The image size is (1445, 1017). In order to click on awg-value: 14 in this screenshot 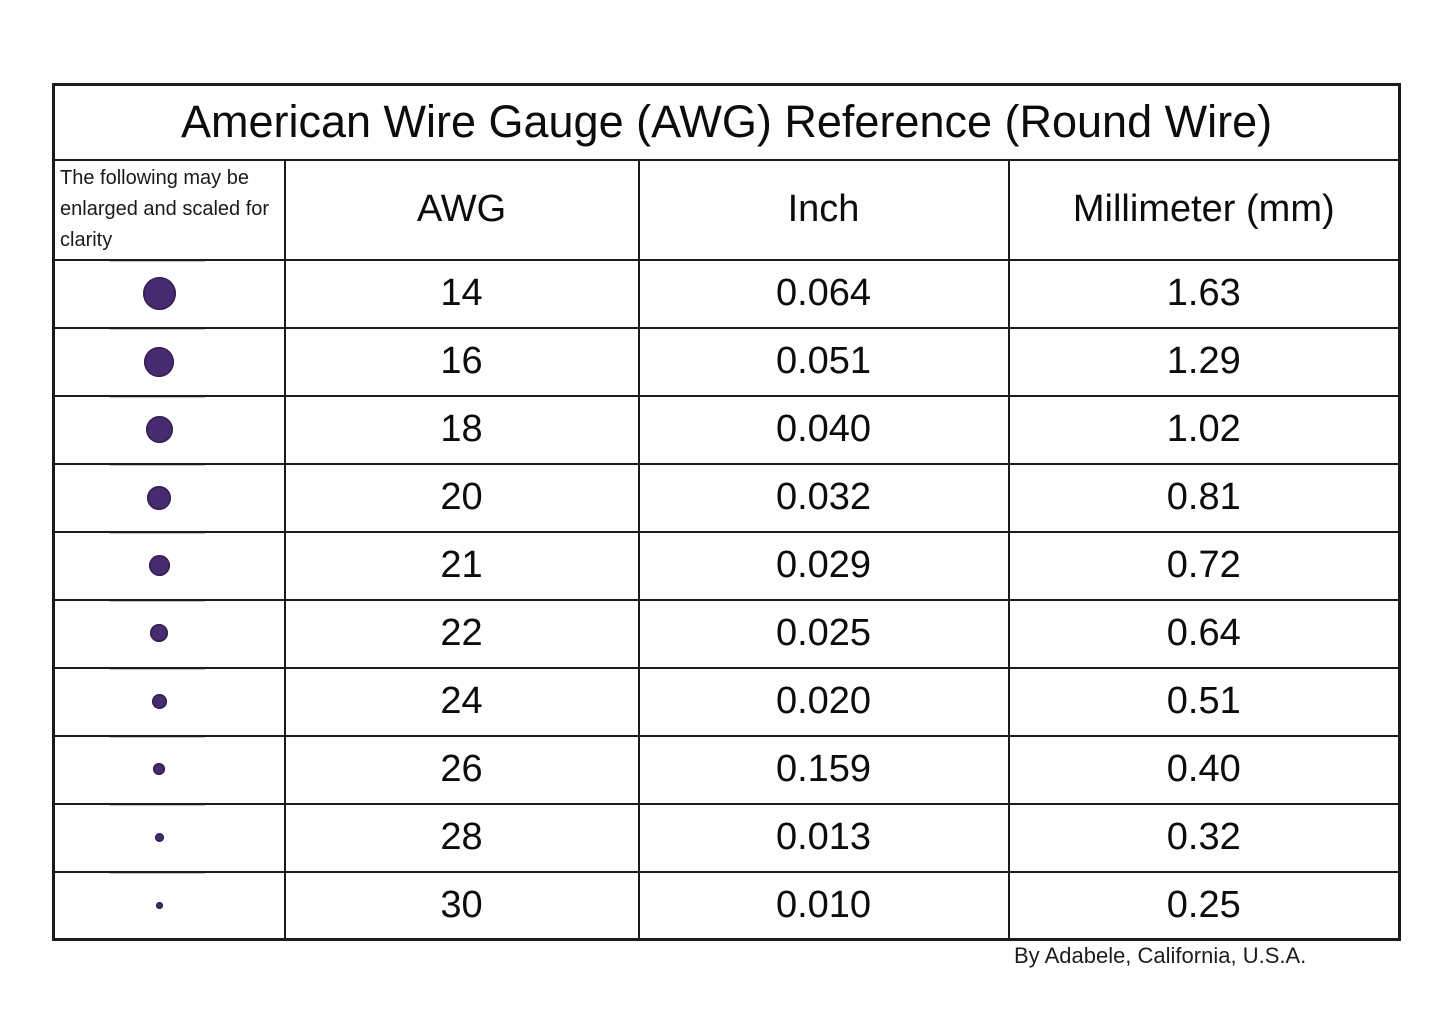, I will do `click(461, 293)`.